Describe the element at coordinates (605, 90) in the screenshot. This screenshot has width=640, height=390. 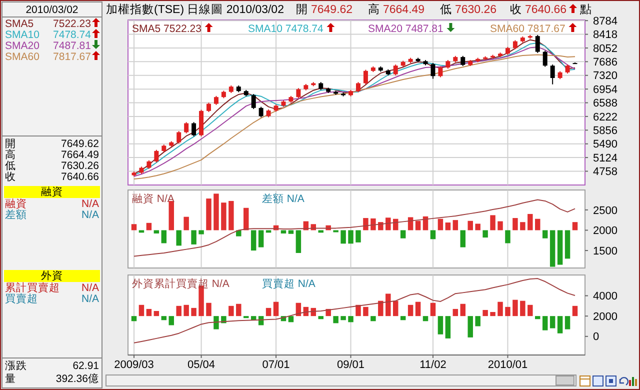
I see `y-tick-label: 6954` at that location.